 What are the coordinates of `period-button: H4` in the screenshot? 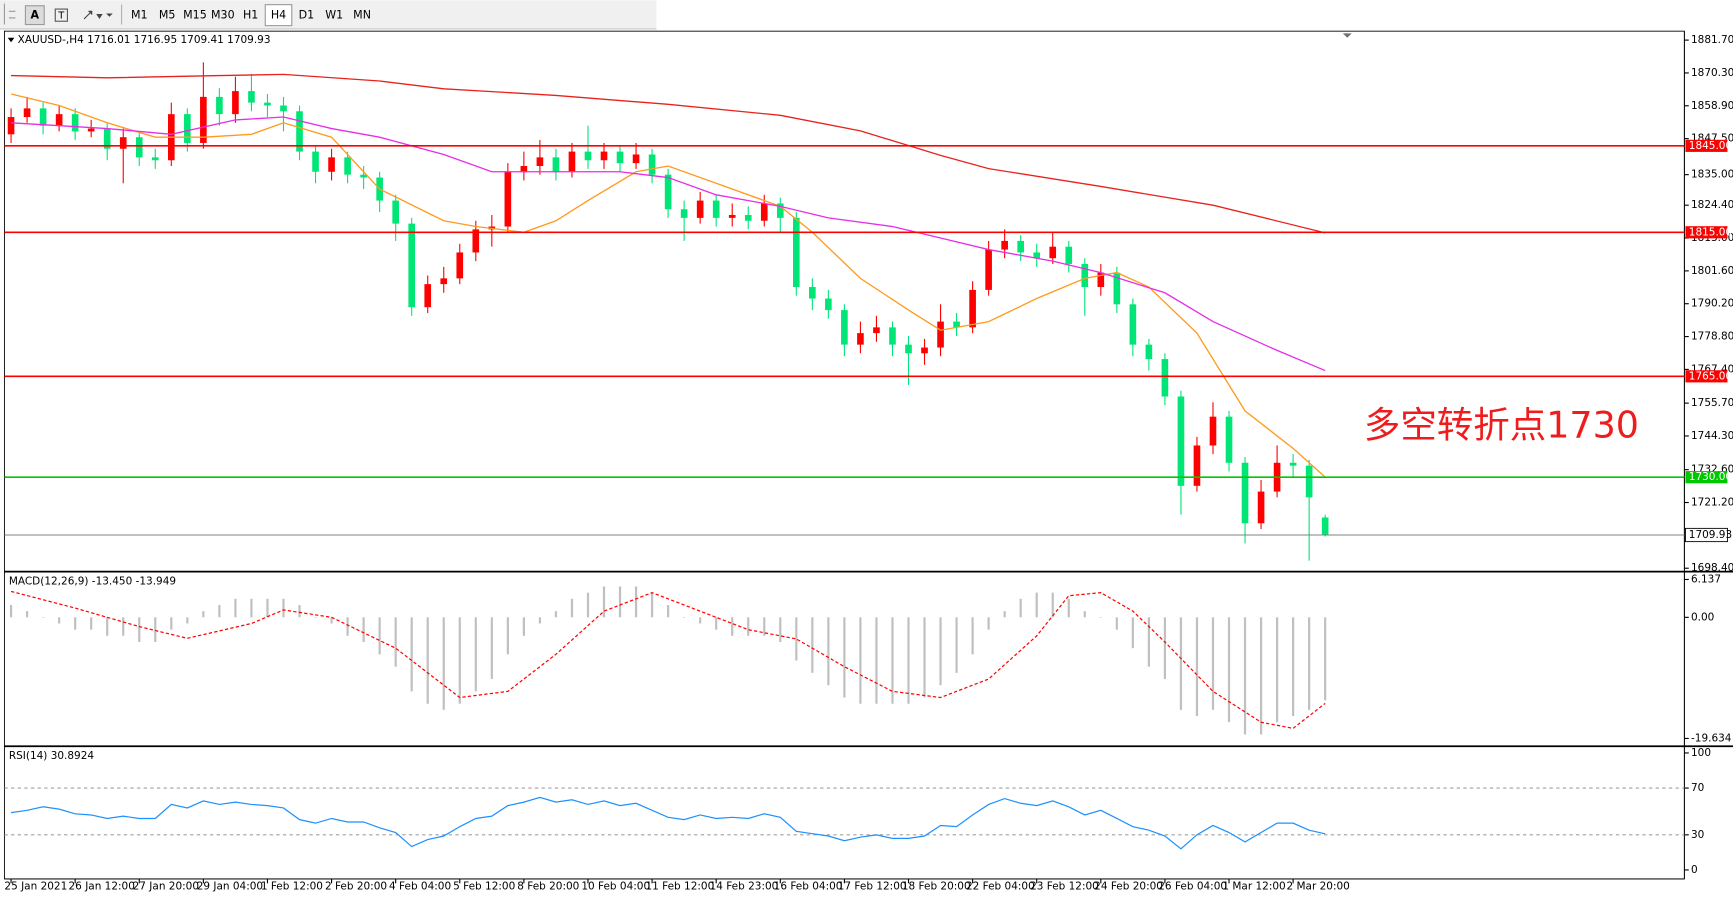 It's located at (278, 15).